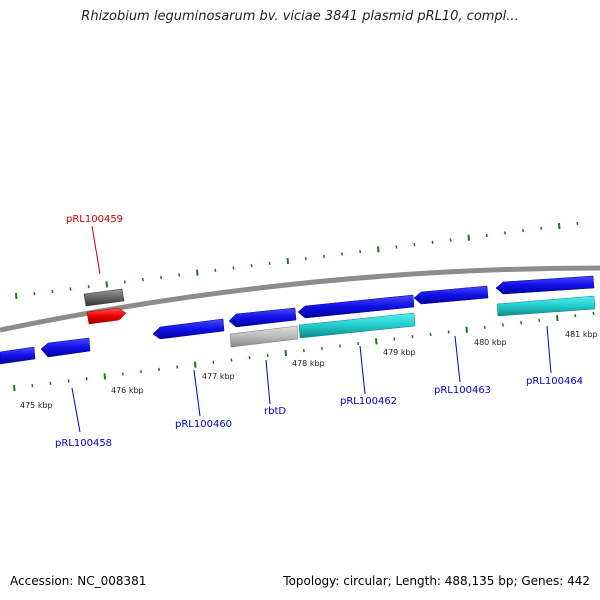 Image resolution: width=600 pixels, height=600 pixels. What do you see at coordinates (36, 405) in the screenshot?
I see `scale-label: 475 kbp` at bounding box center [36, 405].